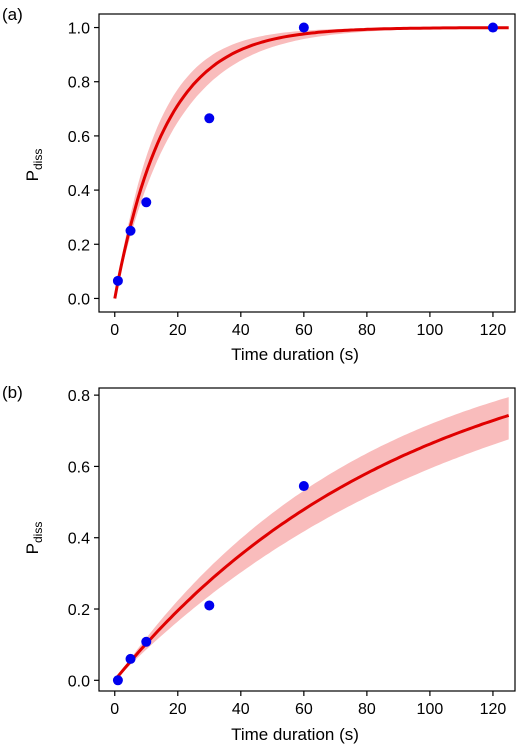  I want to click on panel-label-b: (b), so click(12, 392).